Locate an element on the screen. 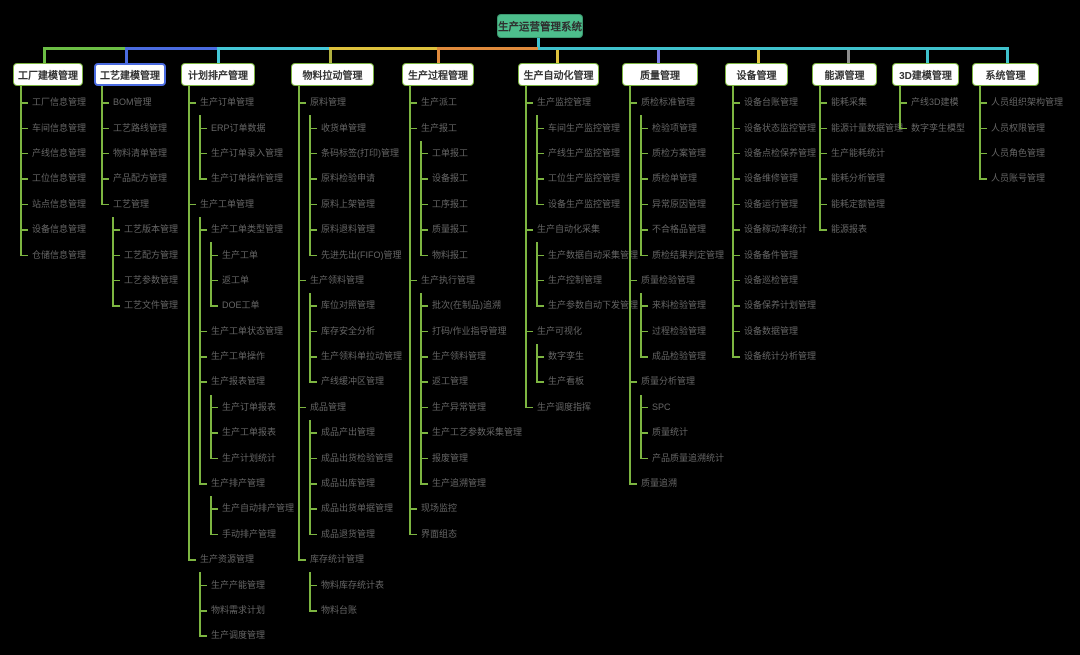 This screenshot has width=1080, height=655. tree-node: 工艺配方管理 is located at coordinates (151, 254).